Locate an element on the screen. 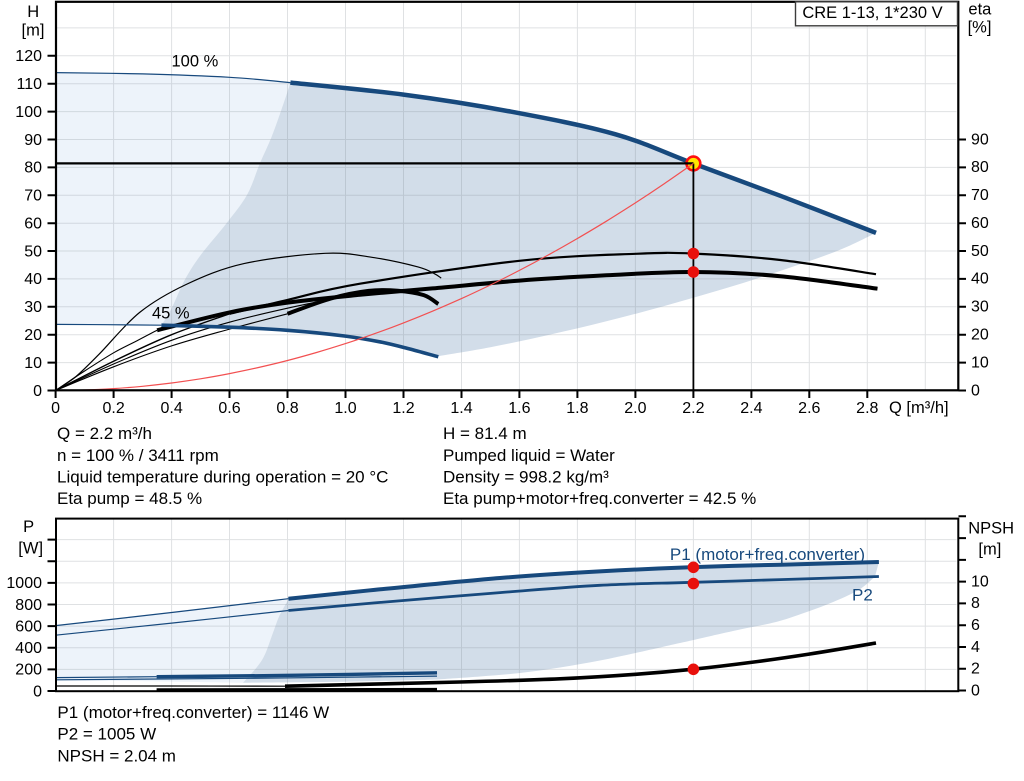 This screenshot has height=781, width=1024. svg-text: 0.4 is located at coordinates (171, 408).